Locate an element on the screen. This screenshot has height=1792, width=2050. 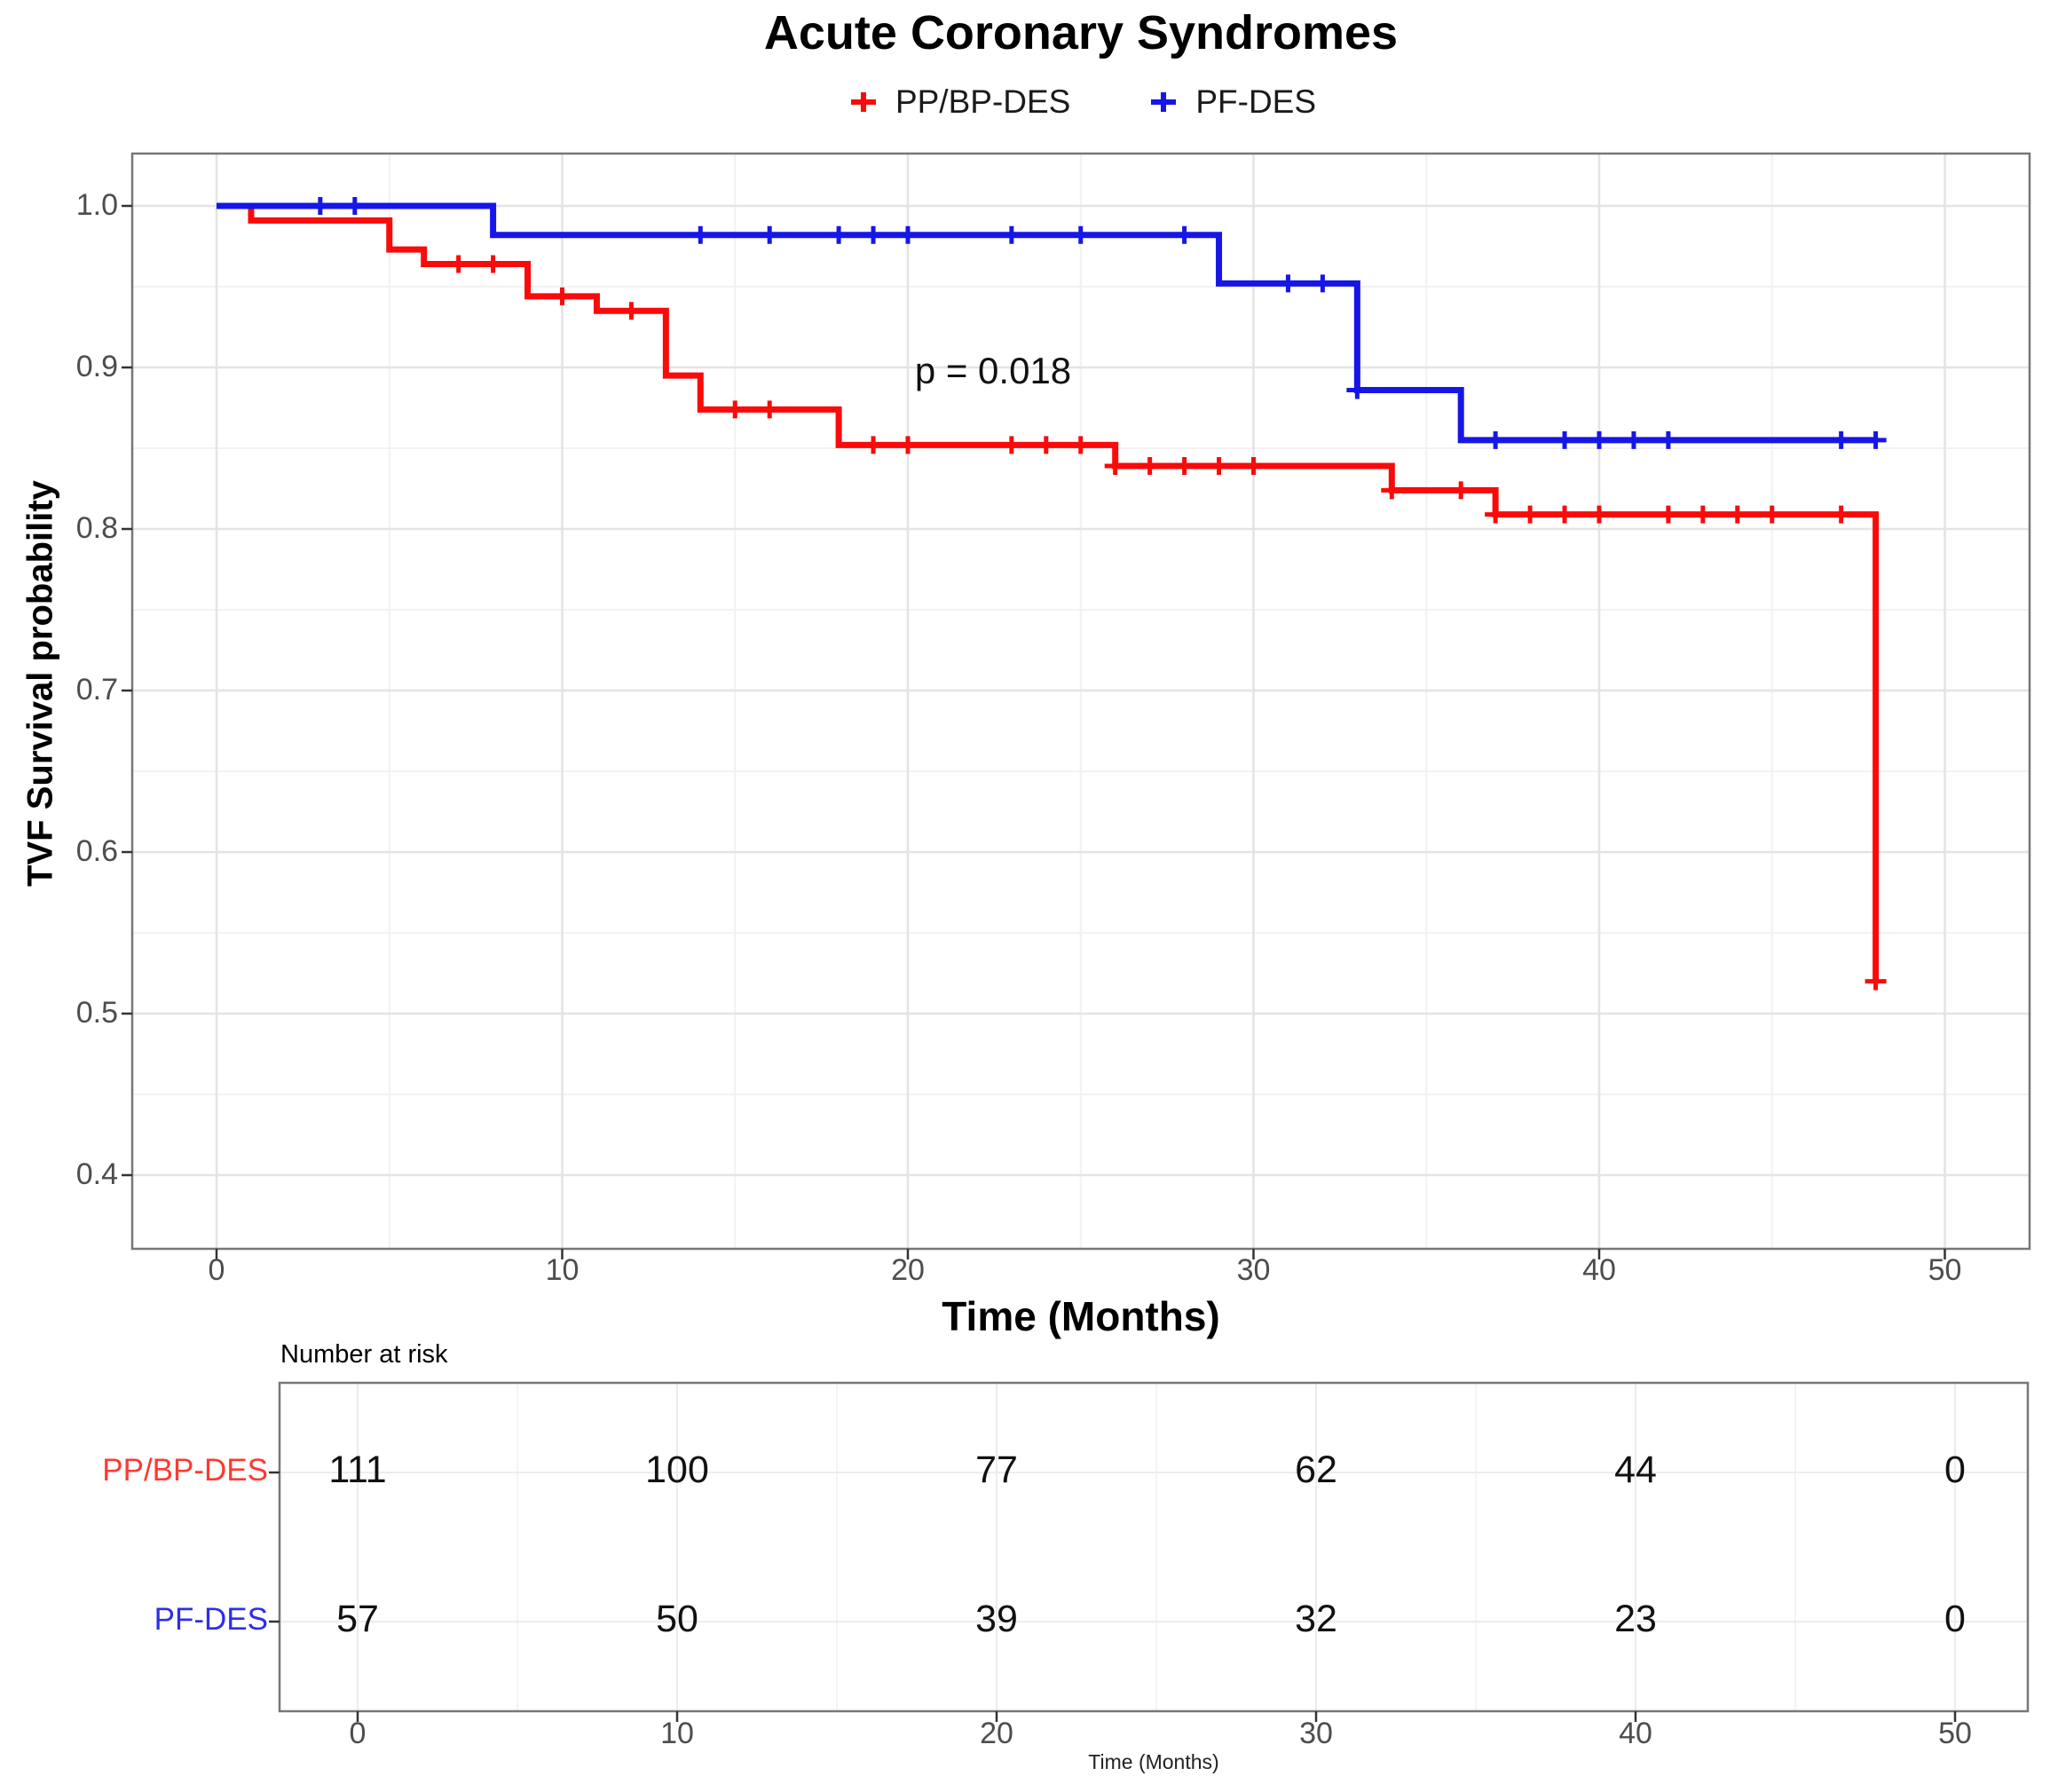
y-tick-label: 0.6 is located at coordinates (96, 851).